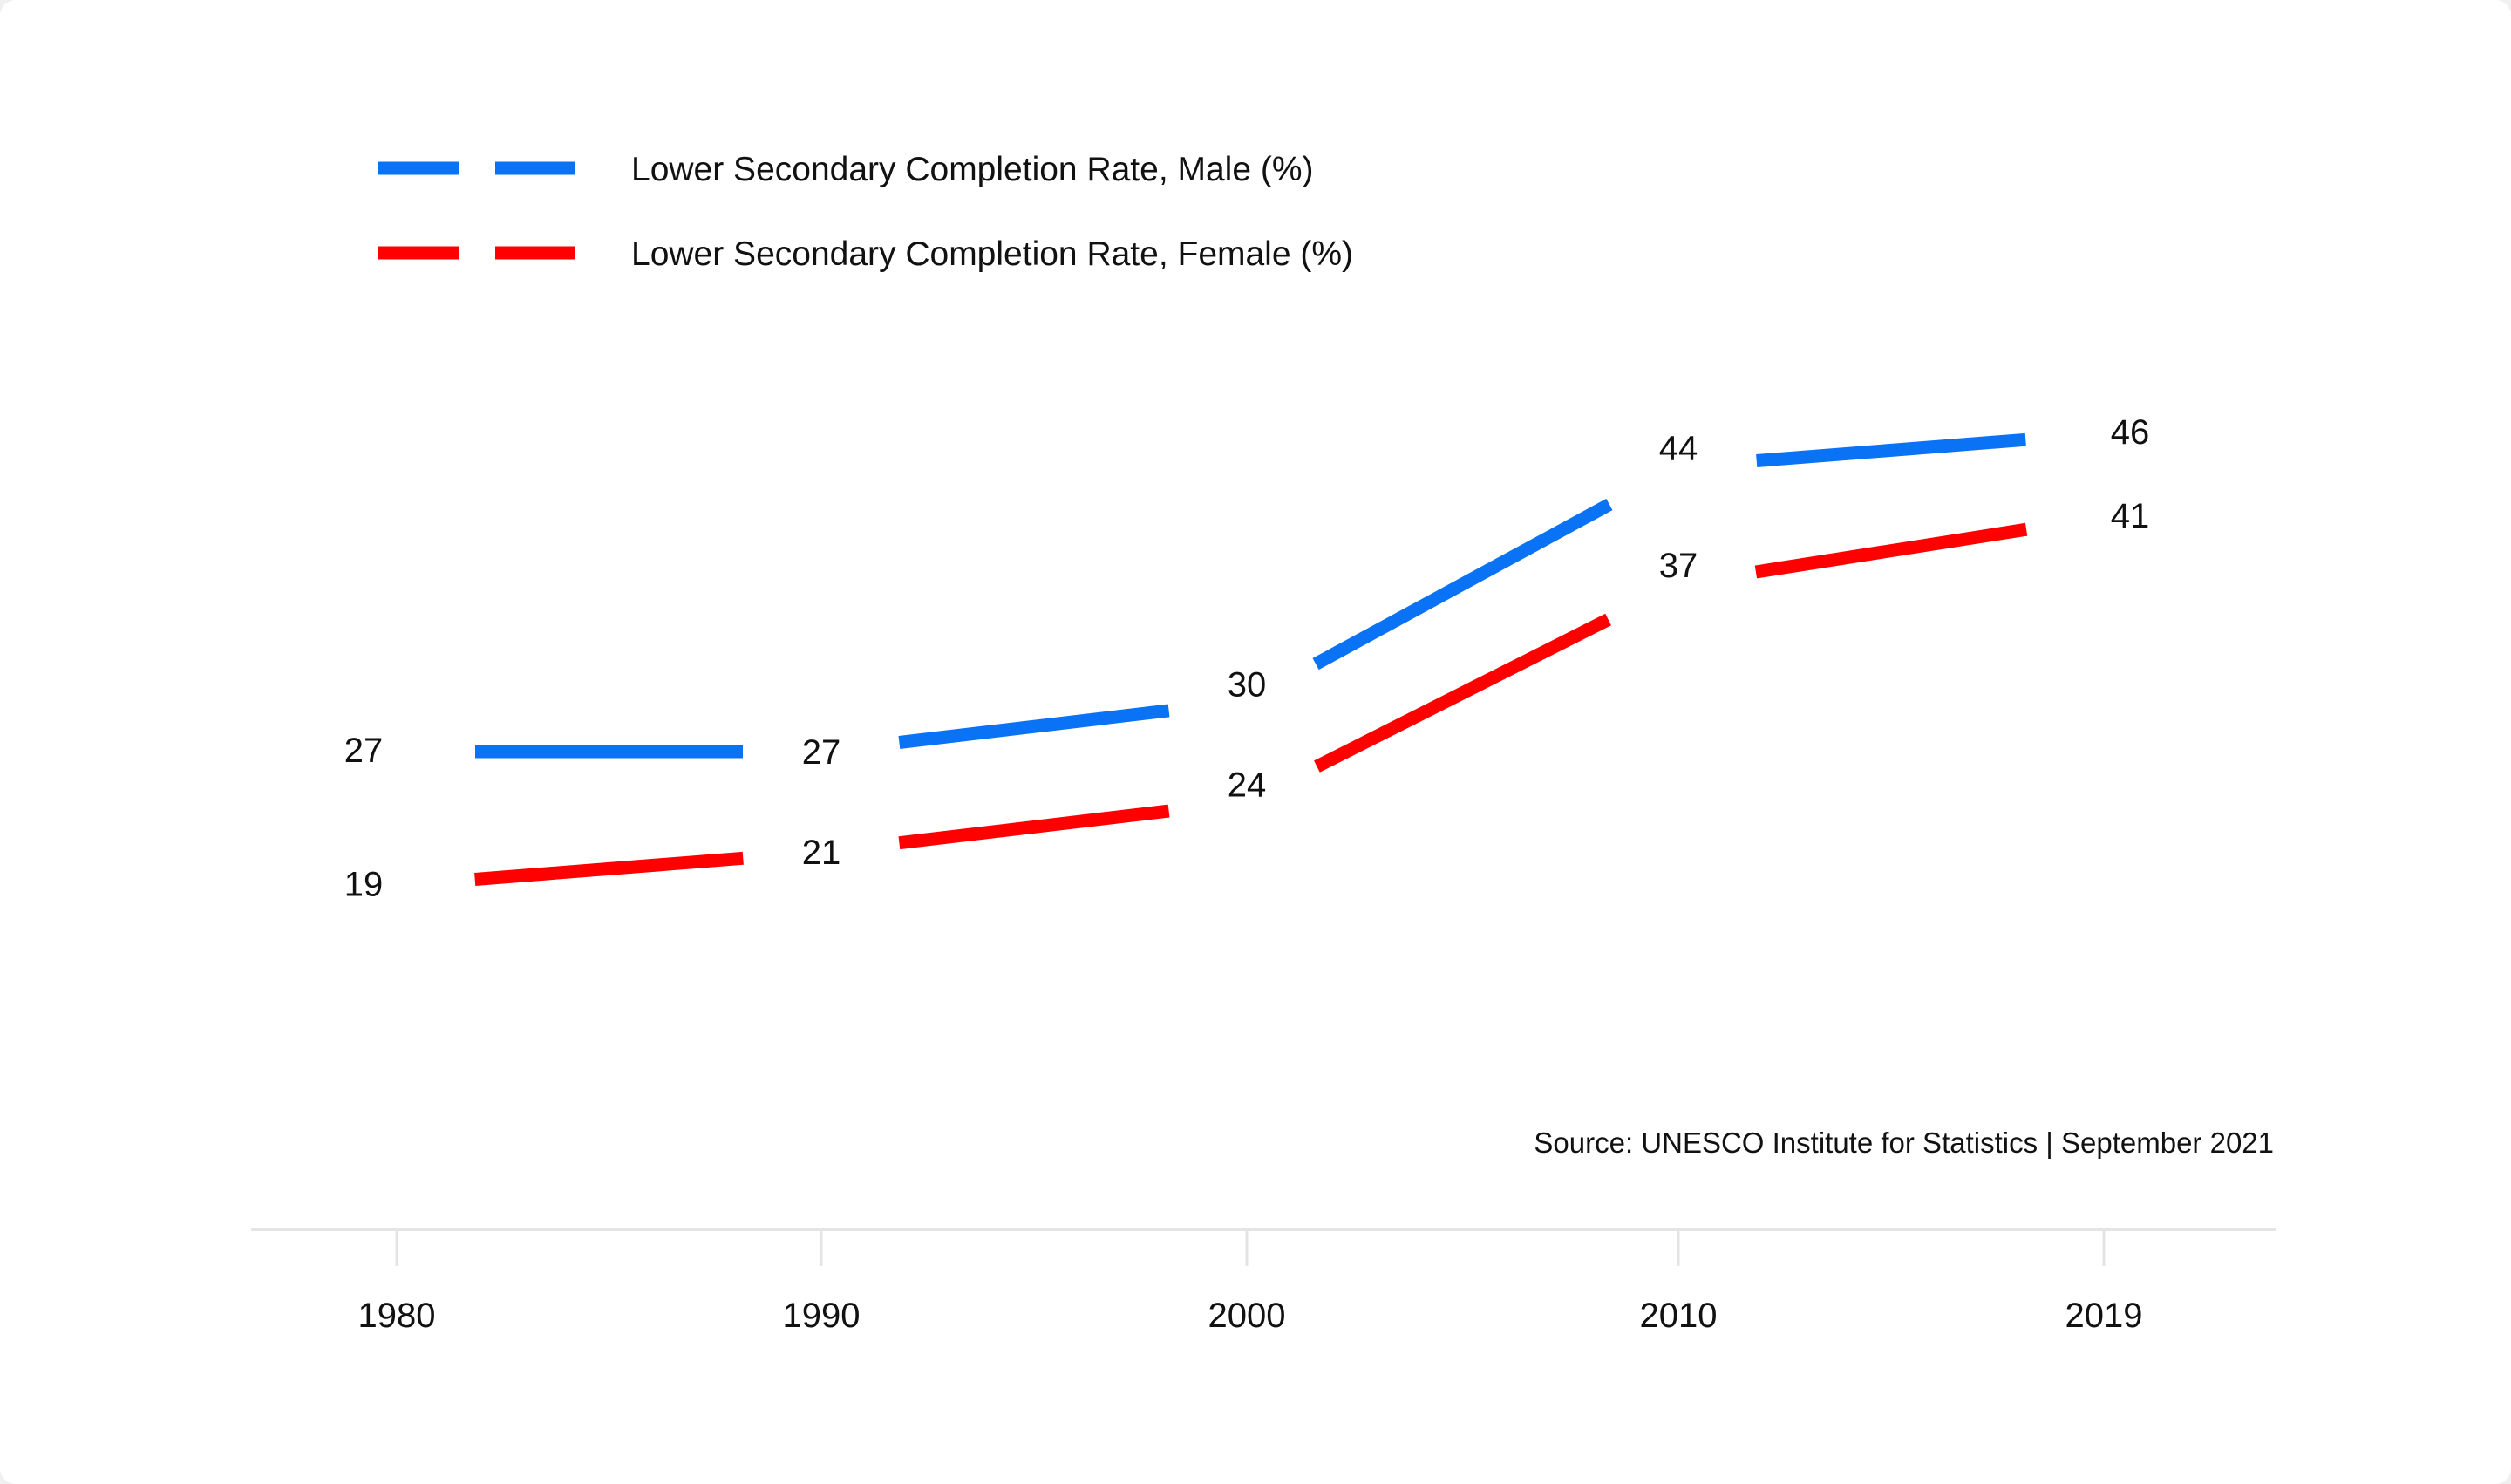  Describe the element at coordinates (1678, 566) in the screenshot. I see `data-label: 37` at that location.